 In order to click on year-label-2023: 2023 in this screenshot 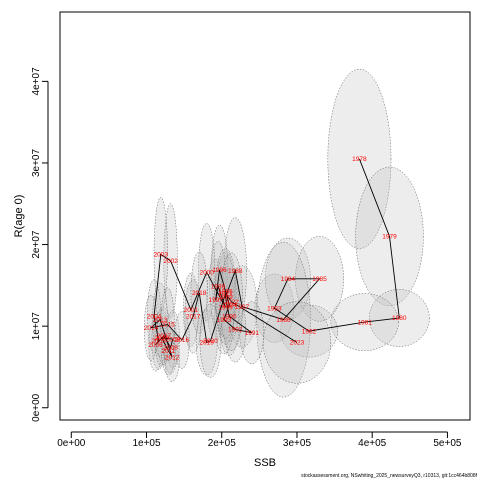, I will do `click(297, 343)`.